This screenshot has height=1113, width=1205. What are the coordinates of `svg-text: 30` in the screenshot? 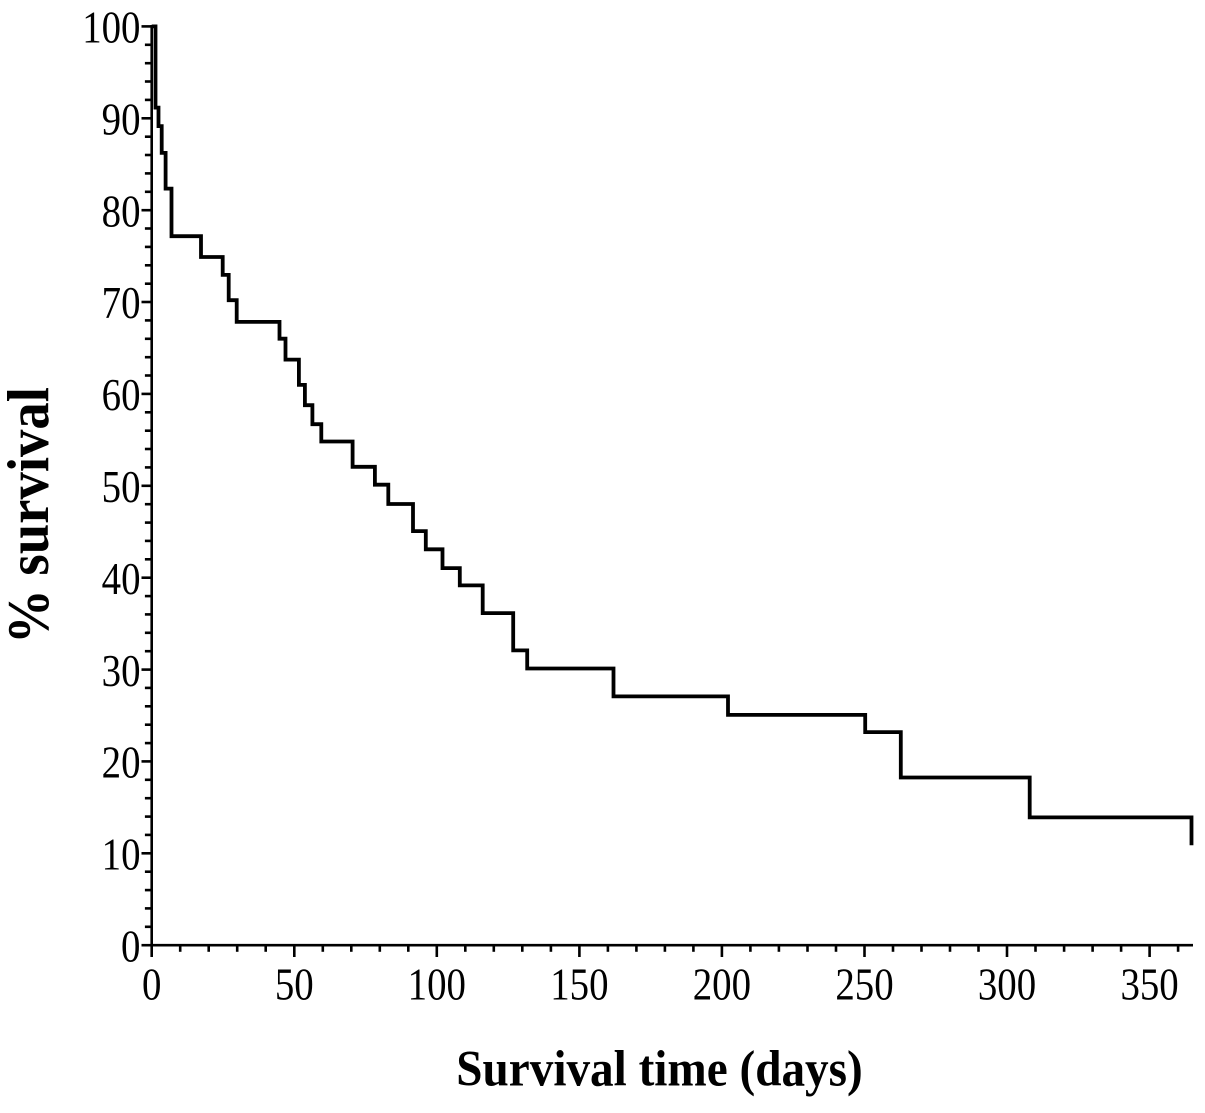 It's located at (121, 671).